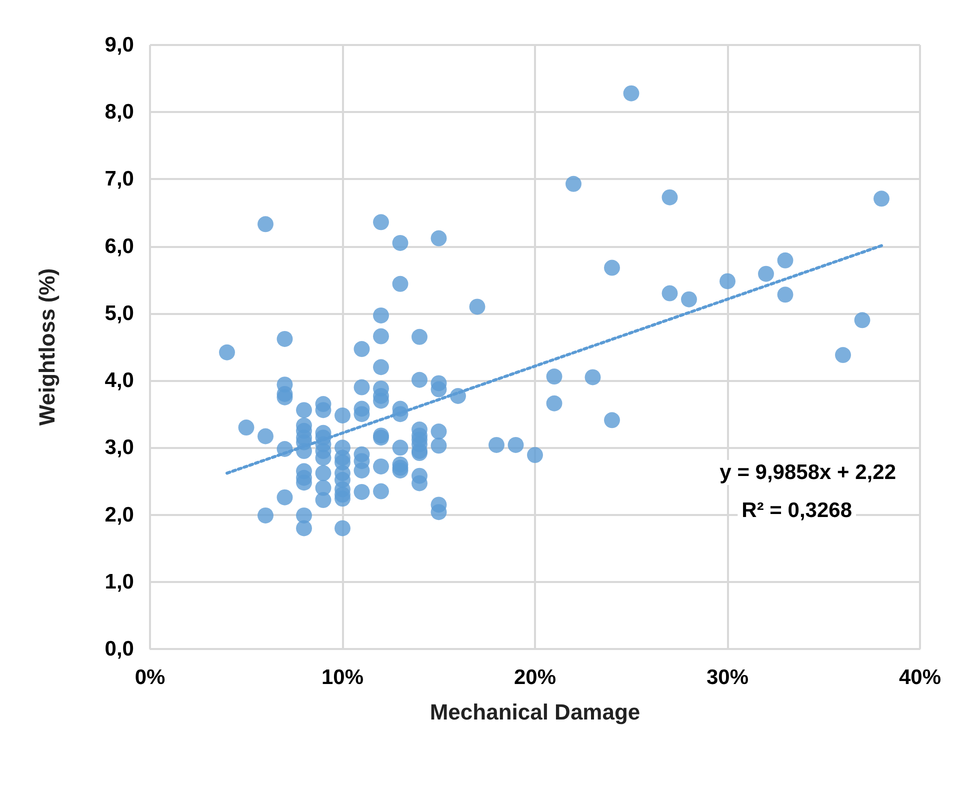 This screenshot has width=968, height=787. What do you see at coordinates (119, 380) in the screenshot?
I see `y-tick-label: 4,0` at bounding box center [119, 380].